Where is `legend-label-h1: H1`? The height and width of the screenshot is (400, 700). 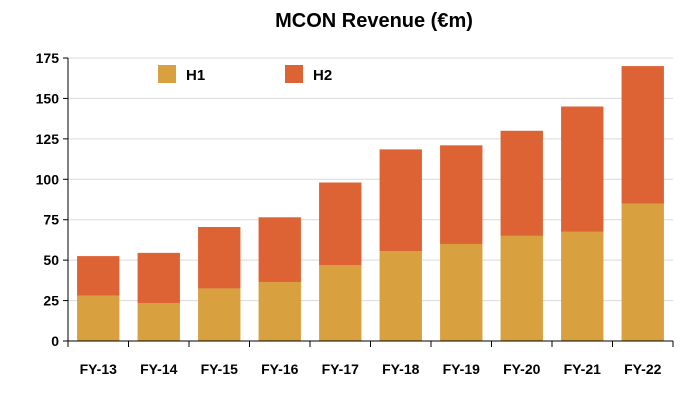 legend-label-h1: H1 is located at coordinates (195, 75).